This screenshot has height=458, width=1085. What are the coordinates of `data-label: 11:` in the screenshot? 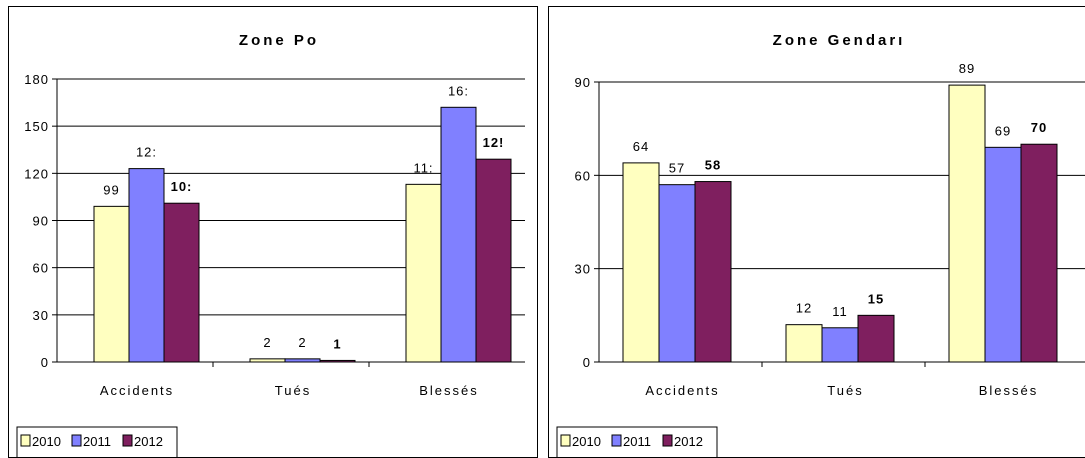 It's located at (423, 167).